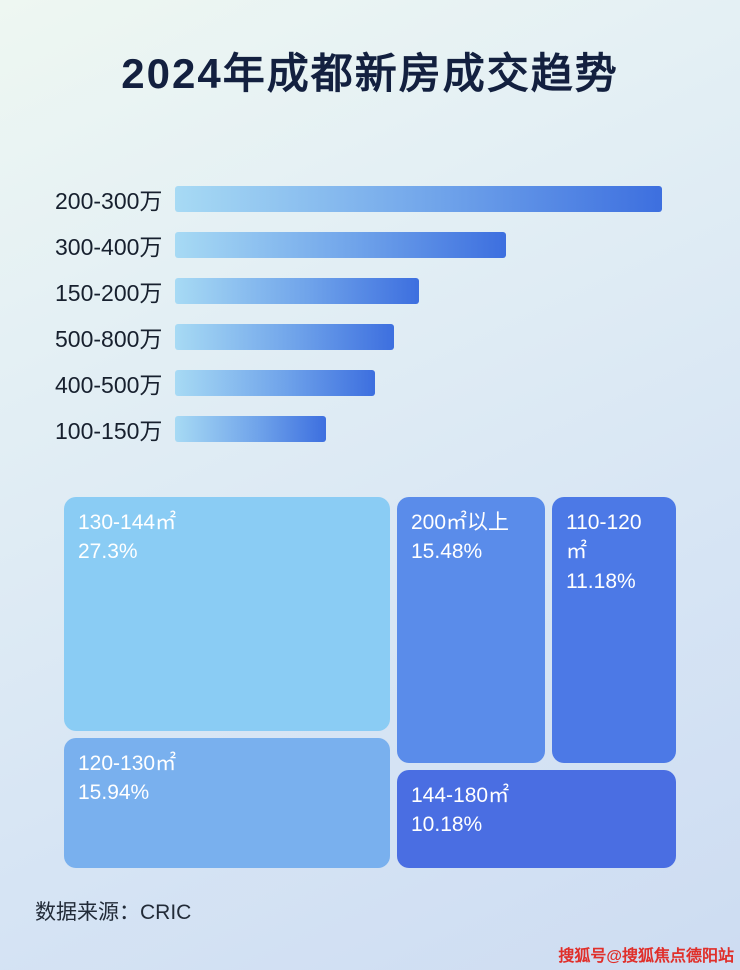  I want to click on page-title: 2024年成都新房成交趋势, so click(370, 73).